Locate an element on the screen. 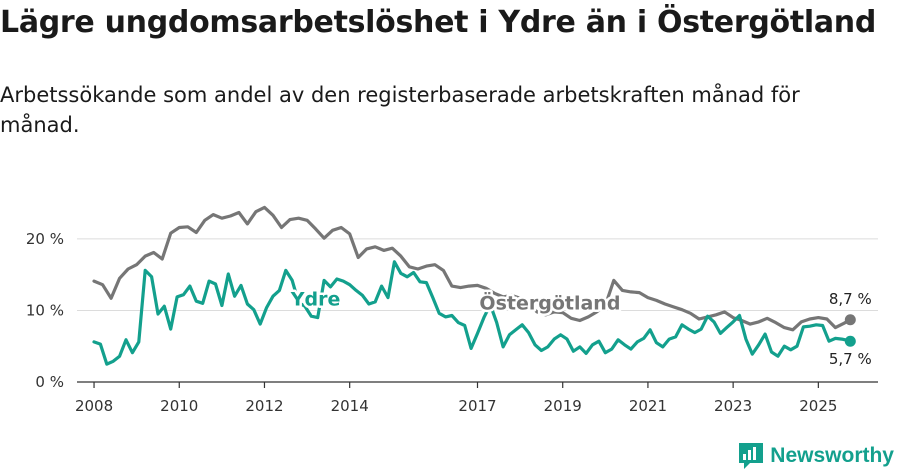  y-tick-label: 10 % is located at coordinates (45, 310).